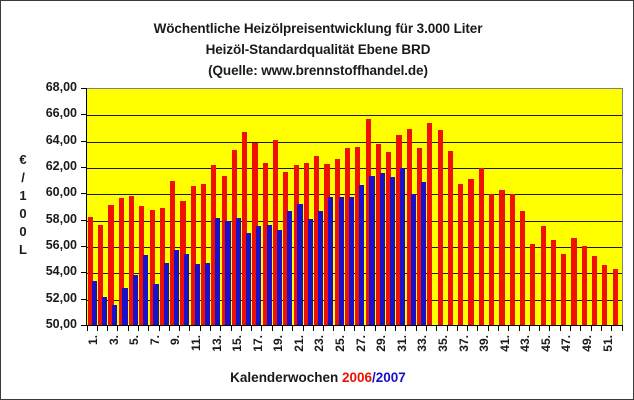 The height and width of the screenshot is (400, 634). What do you see at coordinates (216, 343) in the screenshot?
I see `x-tick-label: 13.` at bounding box center [216, 343].